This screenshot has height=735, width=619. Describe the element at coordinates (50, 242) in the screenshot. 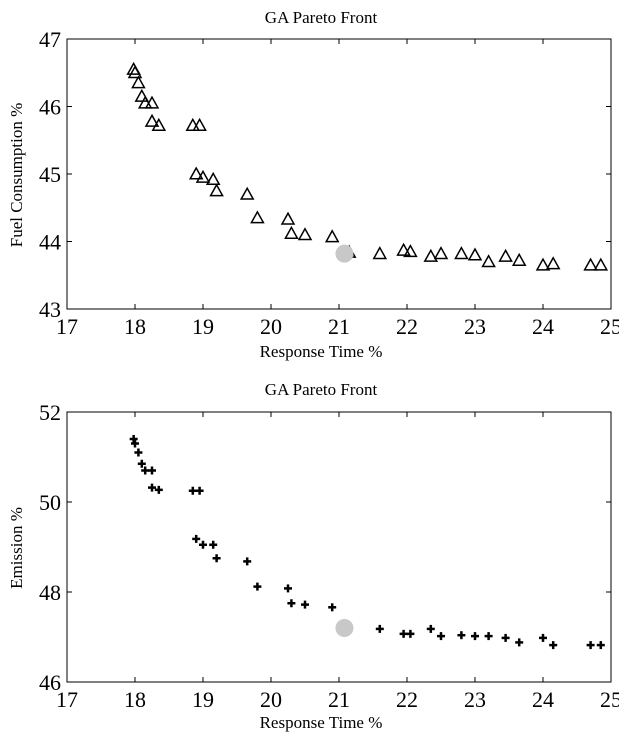

I see `y-tick-label: 44` at that location.